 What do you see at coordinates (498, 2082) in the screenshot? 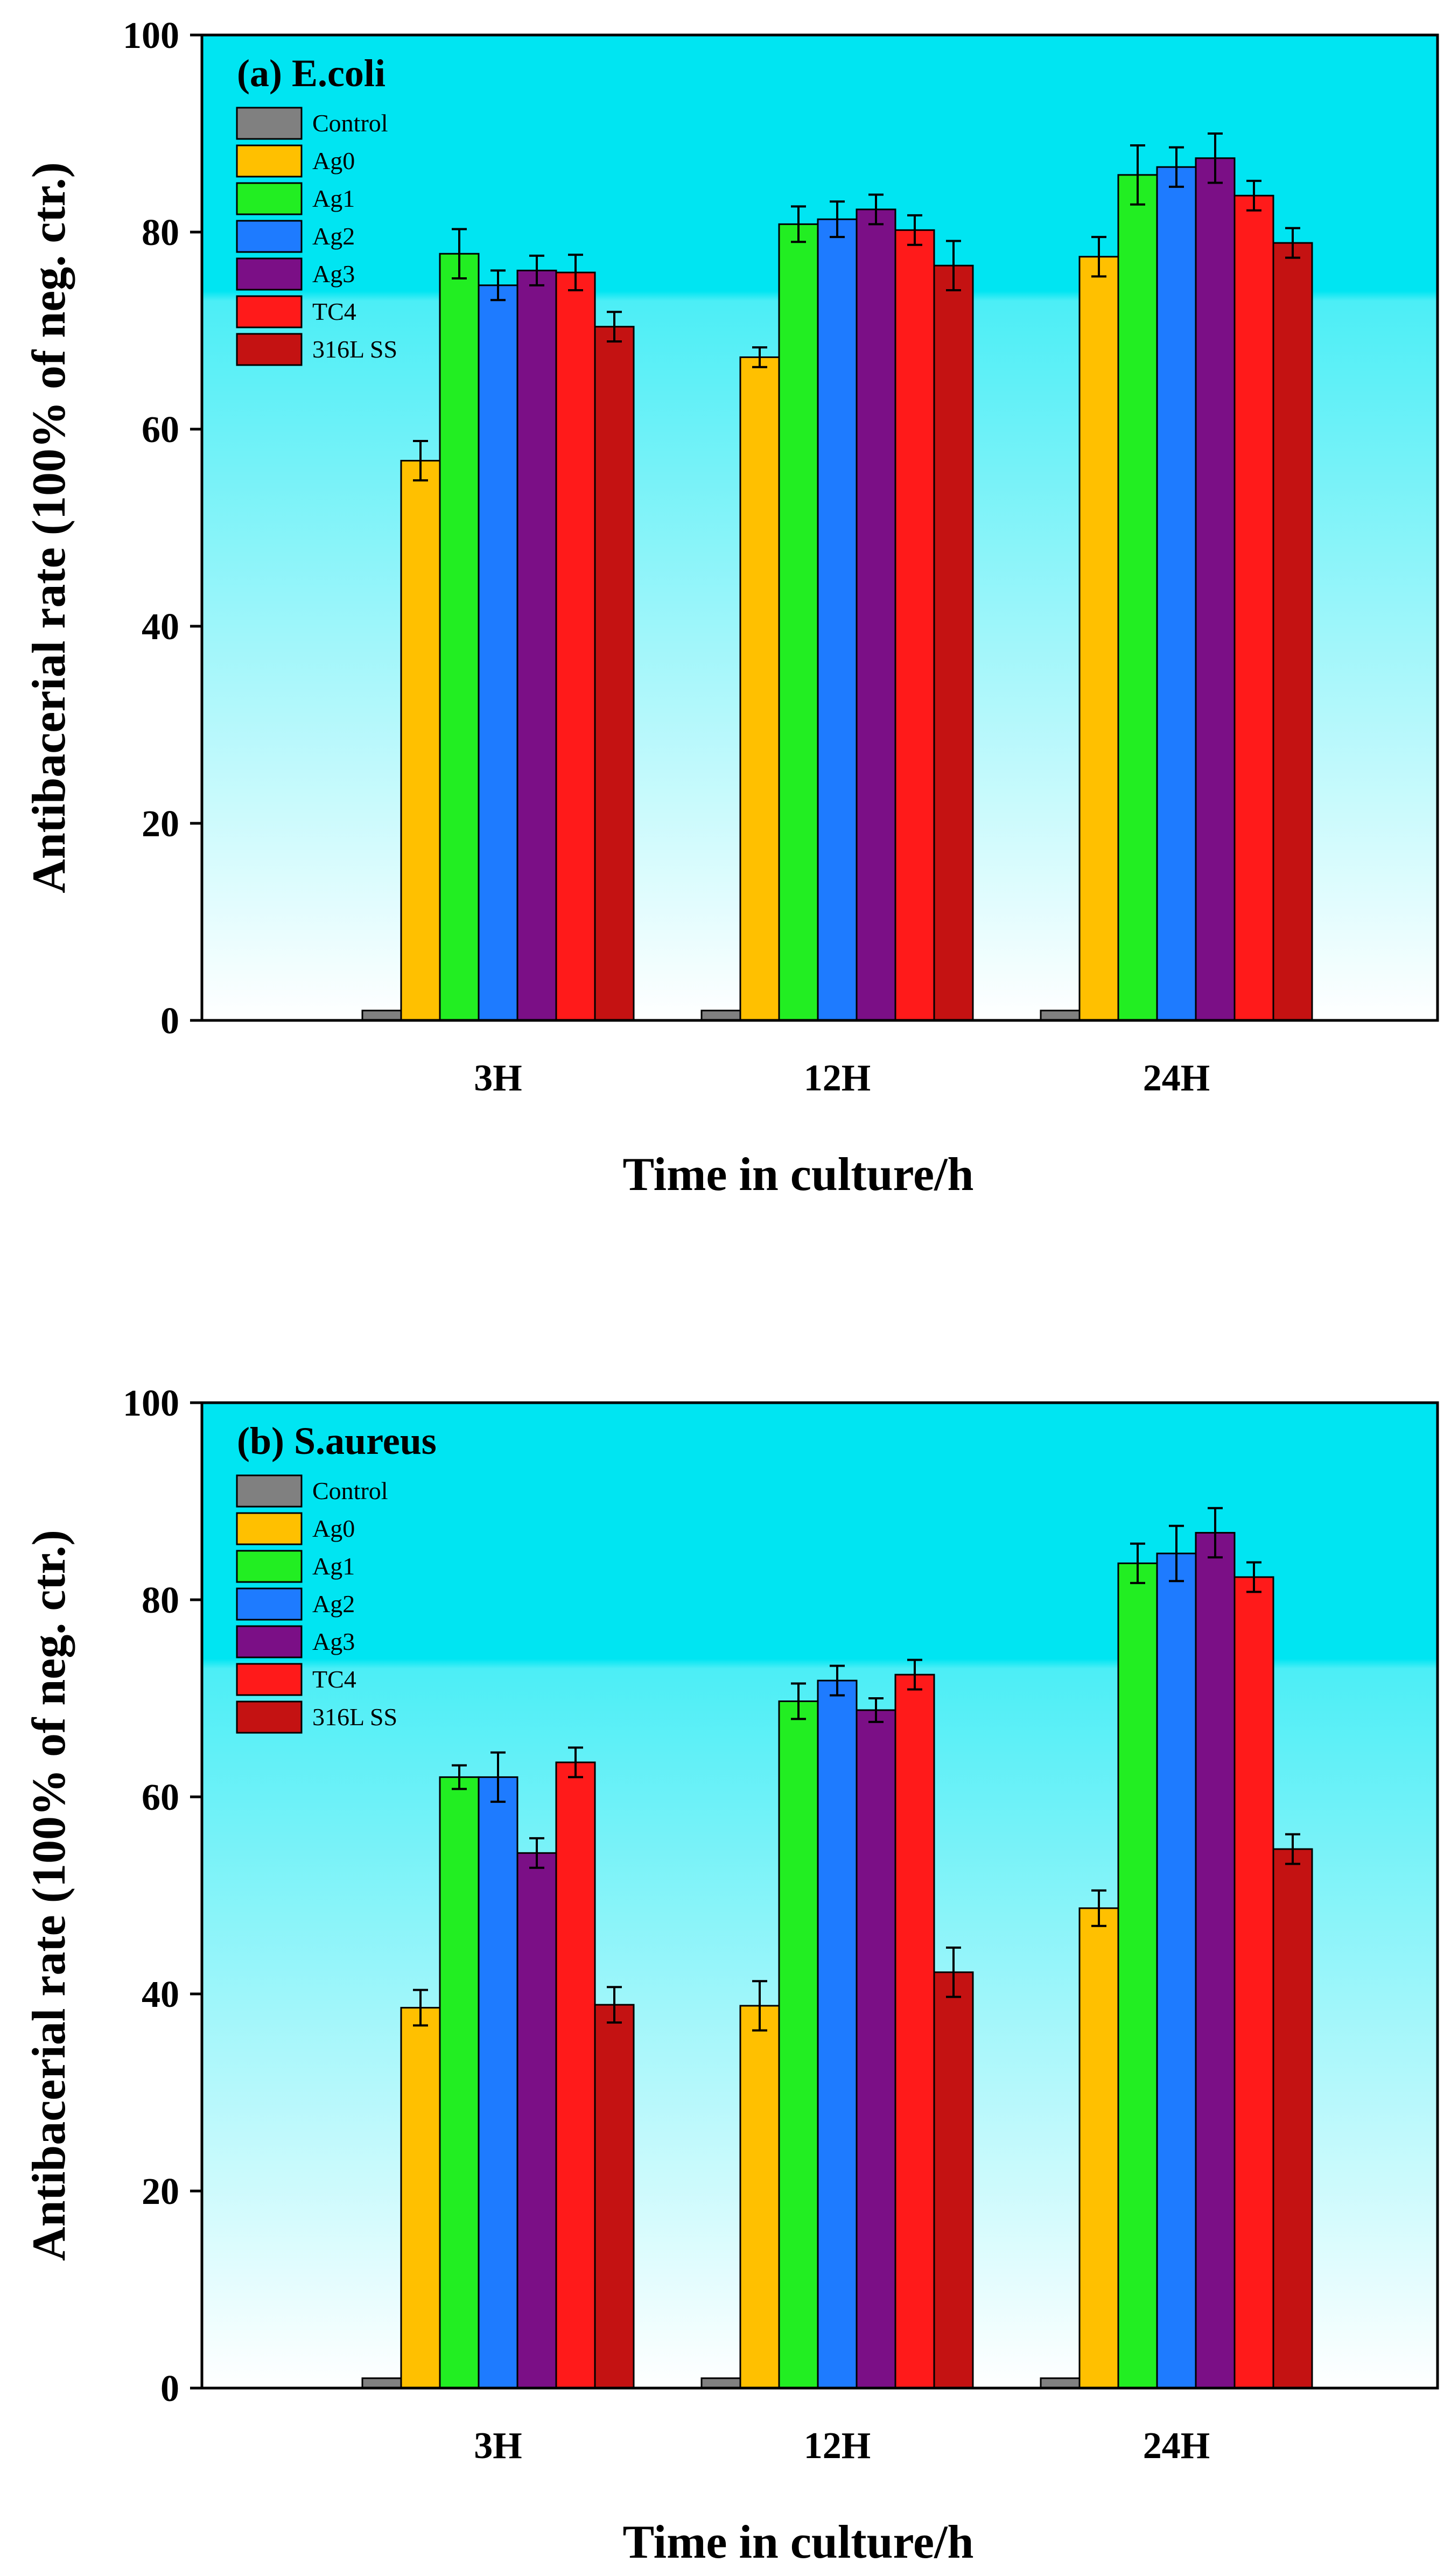
I see `bar-ag2-3h` at bounding box center [498, 2082].